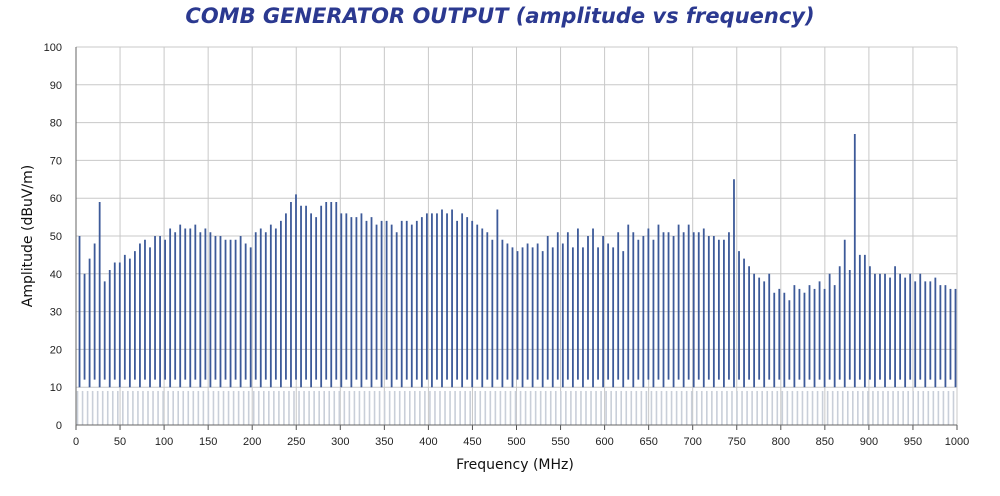  Describe the element at coordinates (208, 442) in the screenshot. I see `x-tick-label: 150` at that location.